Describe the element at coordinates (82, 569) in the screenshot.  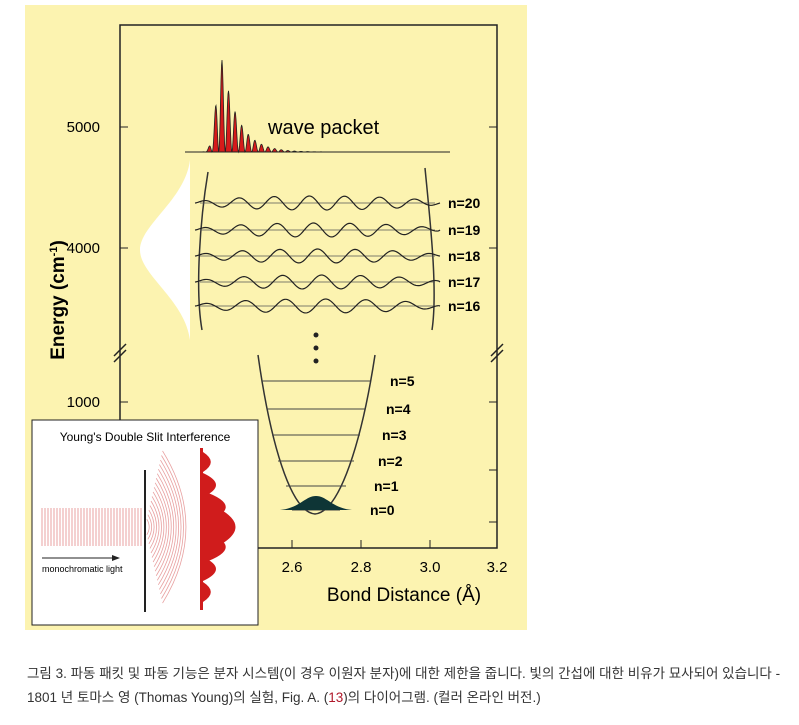
I see `arrow-label: monochromatic light` at that location.